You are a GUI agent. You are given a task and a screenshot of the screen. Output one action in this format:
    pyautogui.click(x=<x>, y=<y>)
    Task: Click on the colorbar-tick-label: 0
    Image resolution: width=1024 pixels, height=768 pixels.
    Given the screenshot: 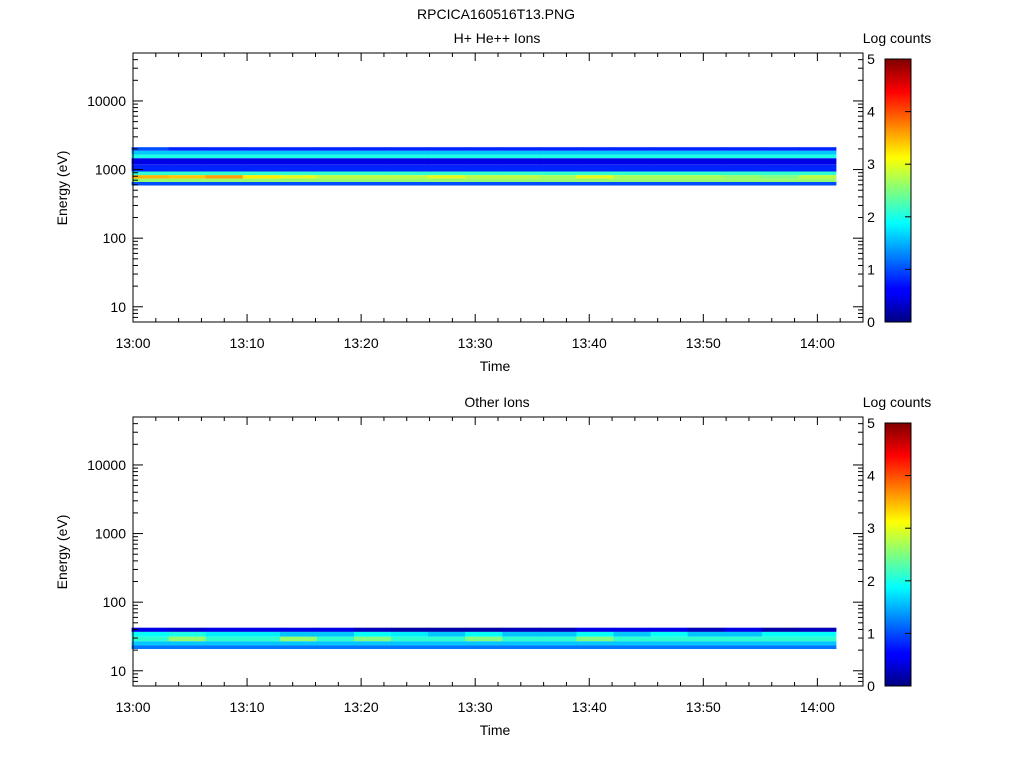 What is the action you would take?
    pyautogui.click(x=871, y=322)
    